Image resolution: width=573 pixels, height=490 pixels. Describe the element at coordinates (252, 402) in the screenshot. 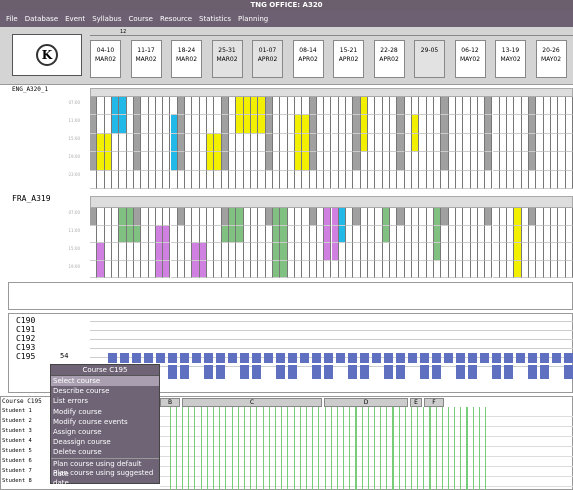

I see `course-phase-bar: C` at that location.